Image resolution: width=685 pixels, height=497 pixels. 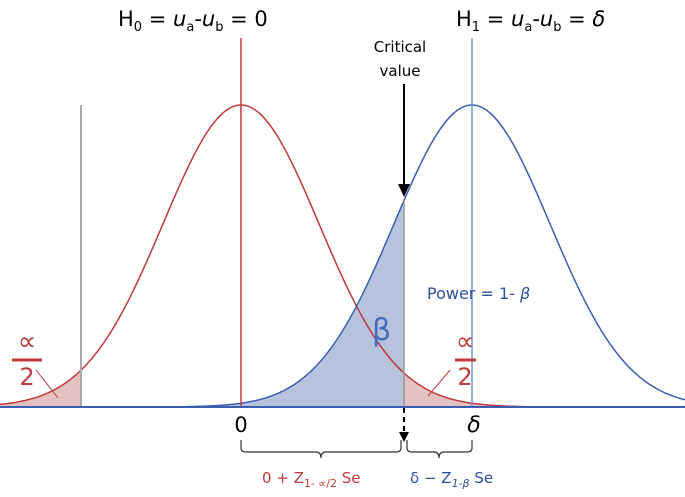 I want to click on alt-hypothesis: H1 = ua-ub = δ, so click(x=530, y=21).